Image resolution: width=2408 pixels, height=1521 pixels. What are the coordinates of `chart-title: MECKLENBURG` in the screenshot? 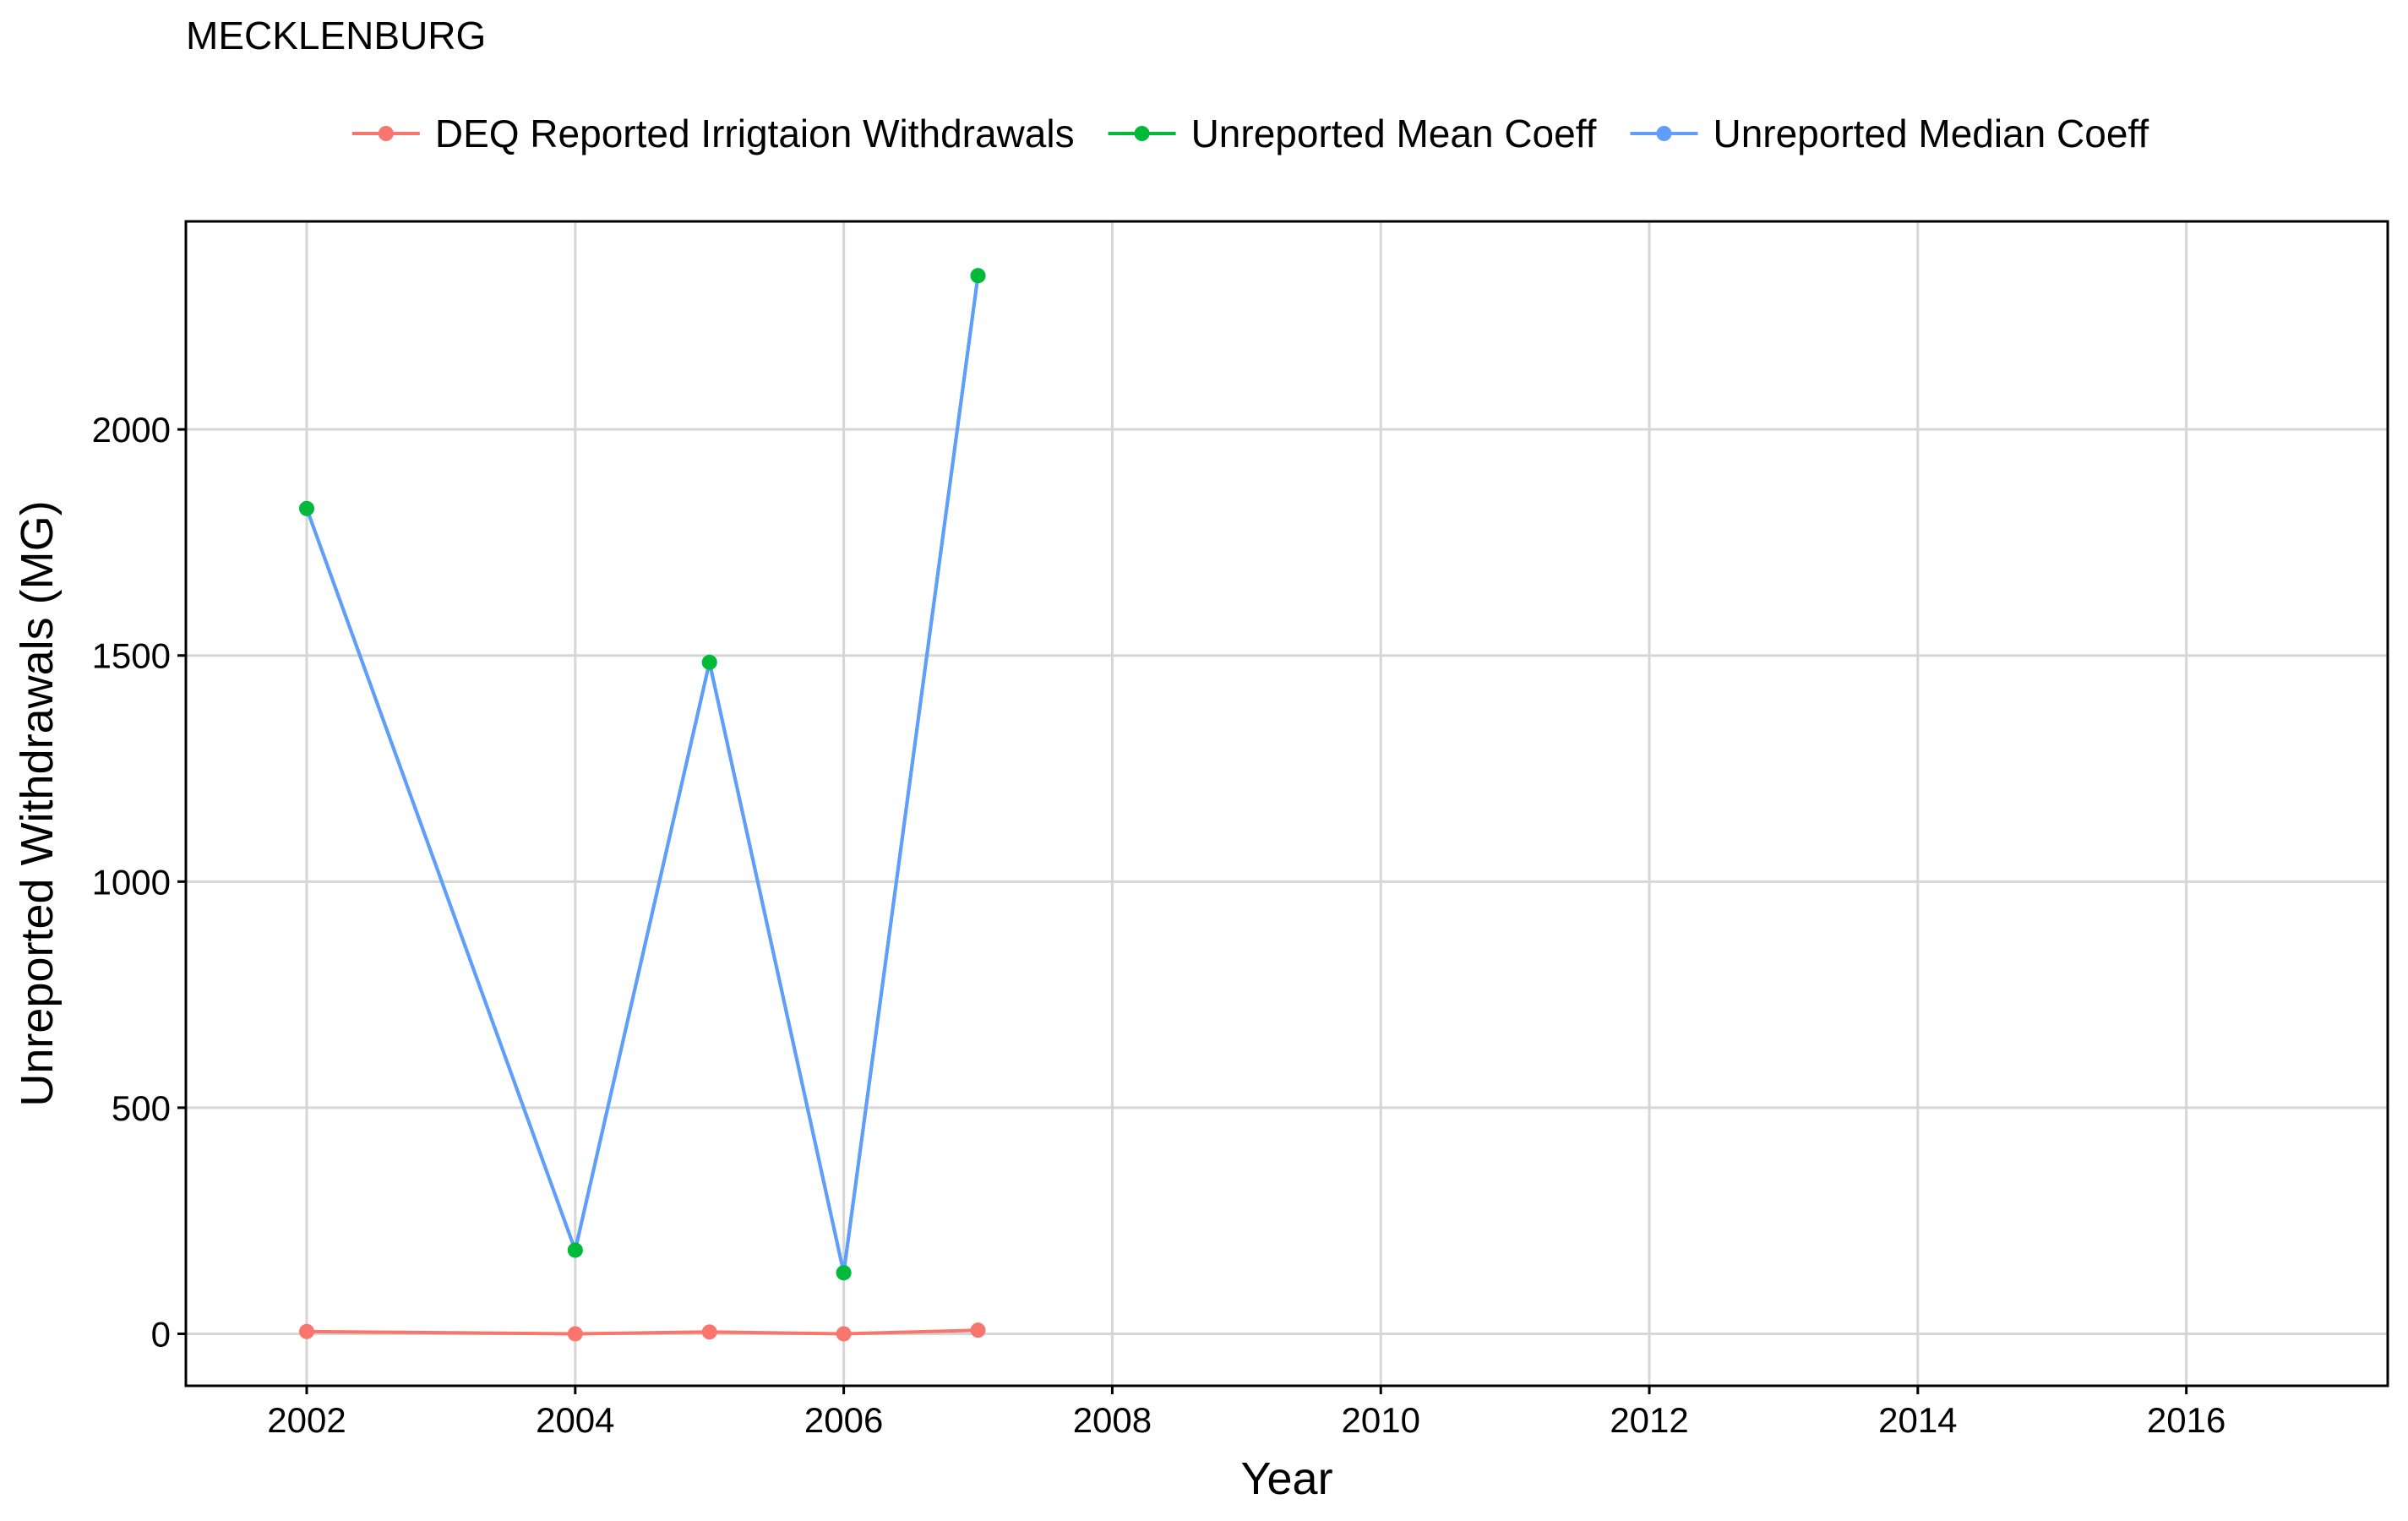 It's located at (336, 35).